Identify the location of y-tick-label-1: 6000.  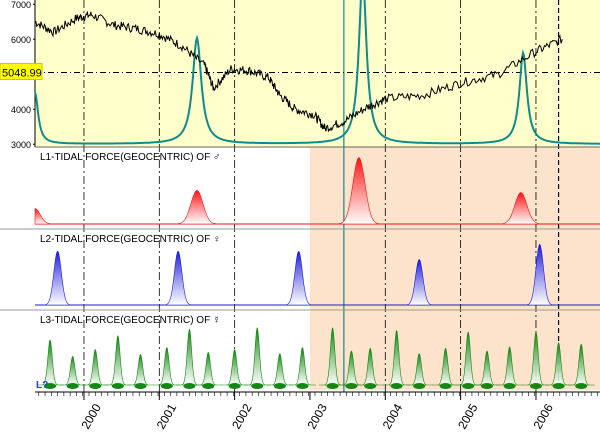
(21, 40).